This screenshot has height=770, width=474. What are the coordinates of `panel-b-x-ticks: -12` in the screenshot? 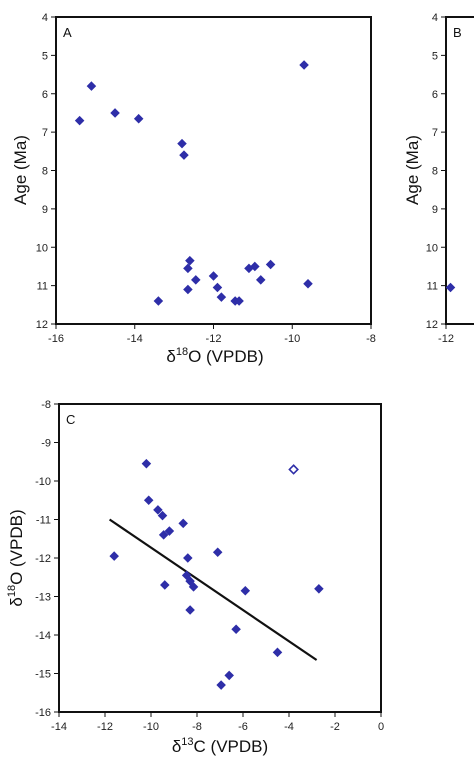 It's located at (446, 334).